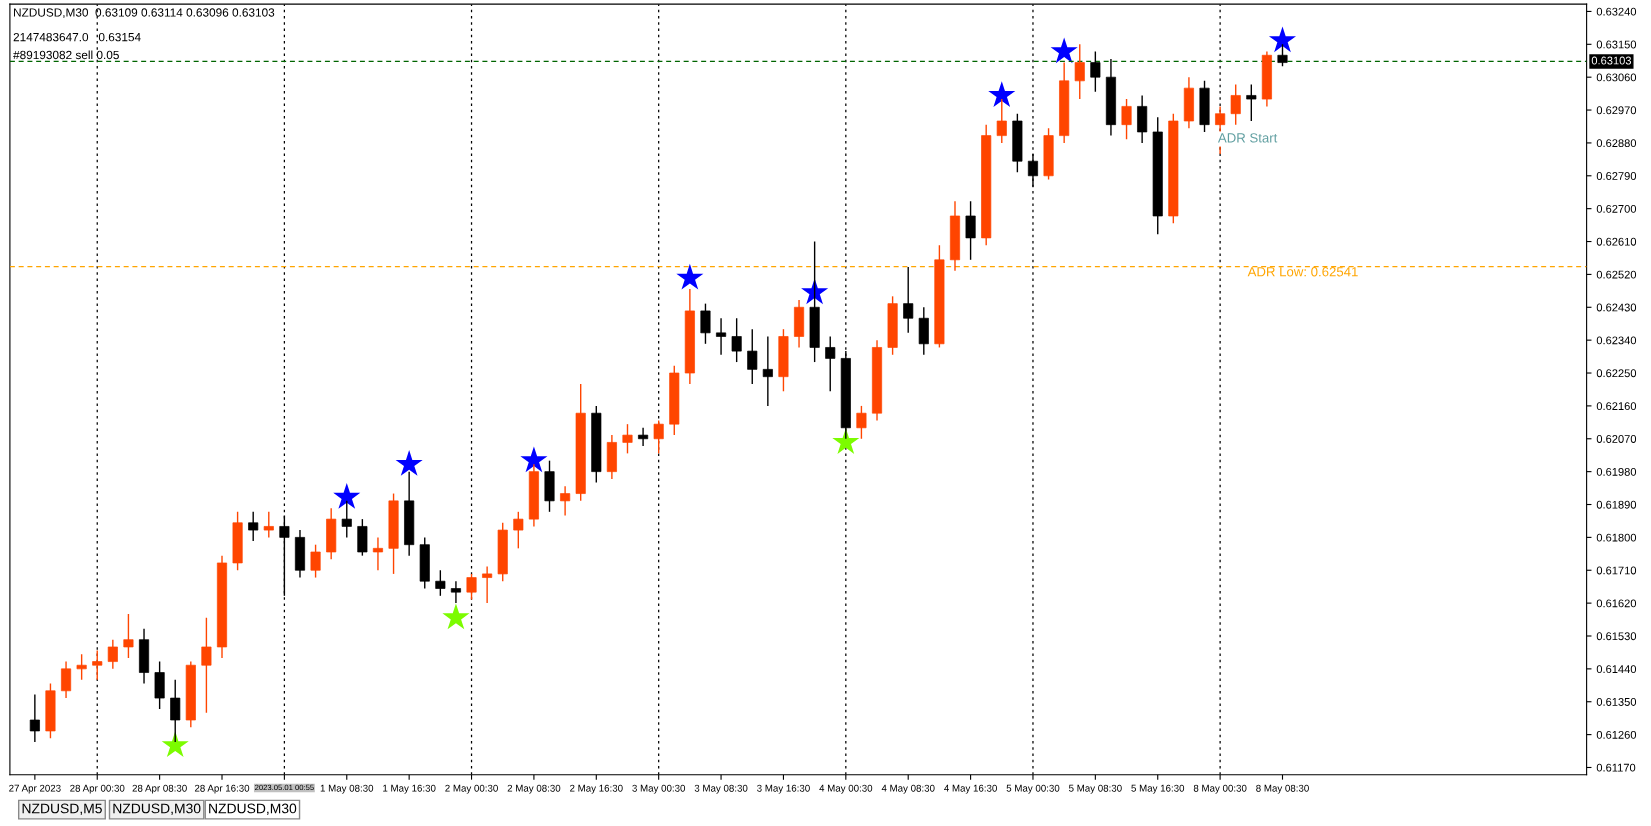 The height and width of the screenshot is (826, 1651). What do you see at coordinates (1247, 138) in the screenshot?
I see `annotation: ADR Start` at bounding box center [1247, 138].